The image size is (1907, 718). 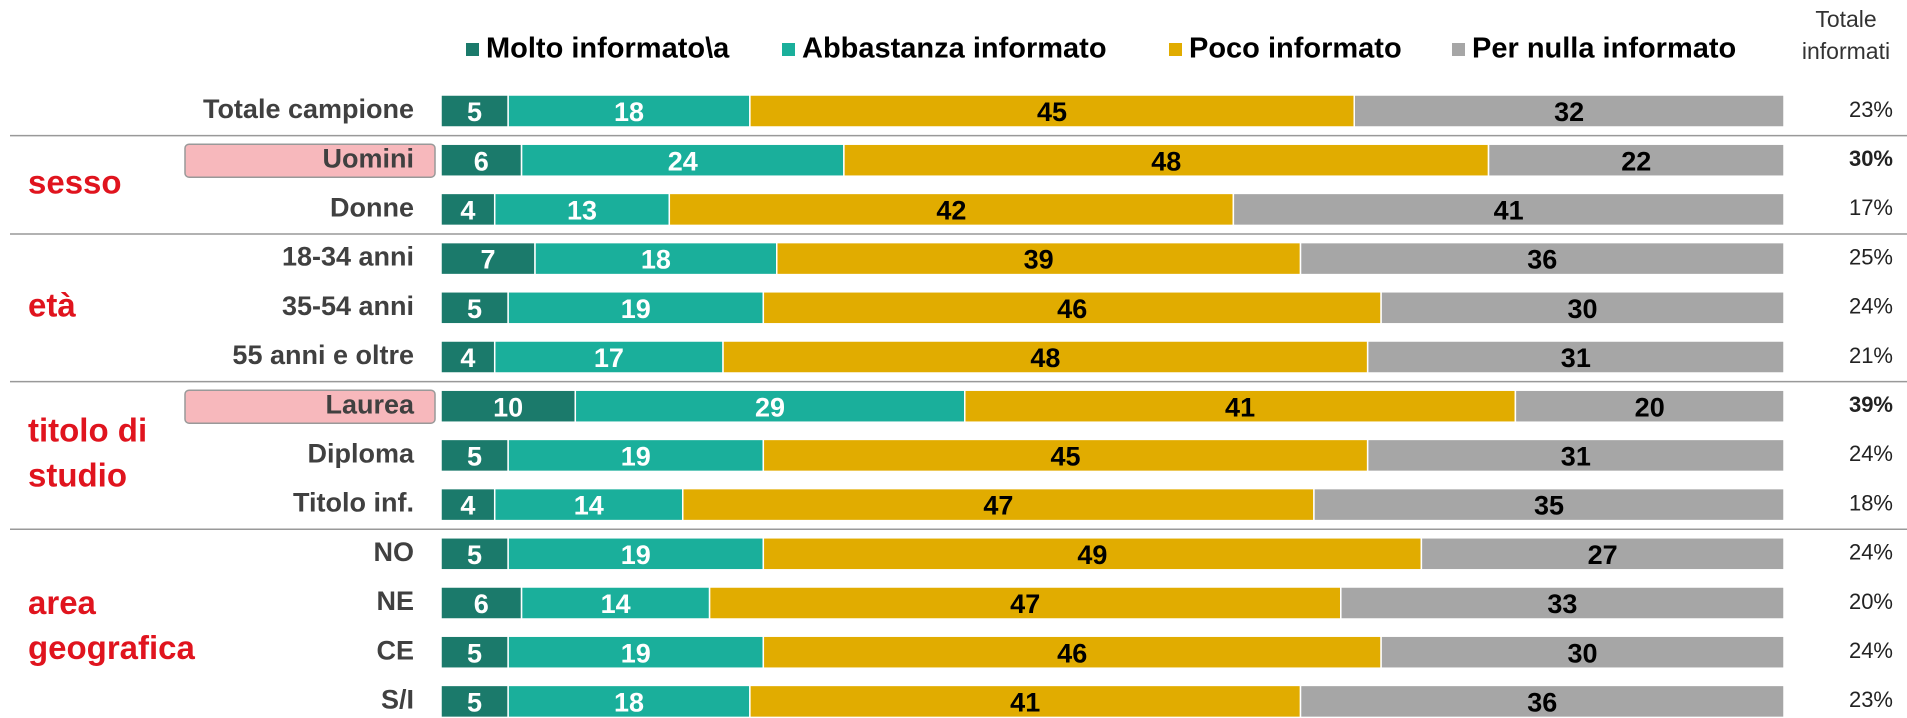 What do you see at coordinates (608, 49) in the screenshot?
I see `legend-label: Molto informato\a` at bounding box center [608, 49].